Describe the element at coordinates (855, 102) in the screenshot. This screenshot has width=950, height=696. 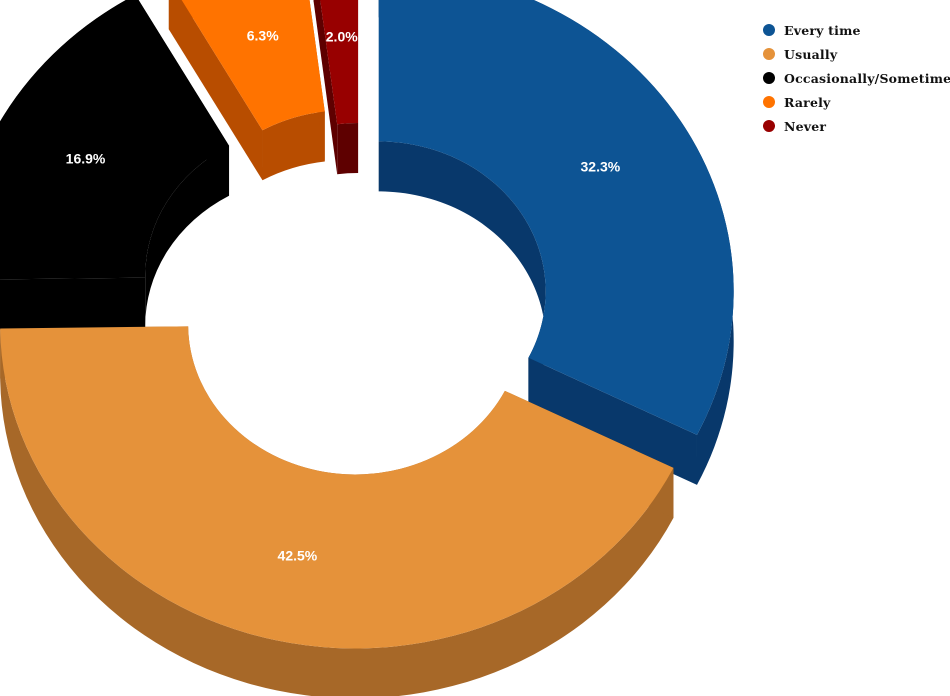
I see `legend-item-rarely: Rarely` at that location.